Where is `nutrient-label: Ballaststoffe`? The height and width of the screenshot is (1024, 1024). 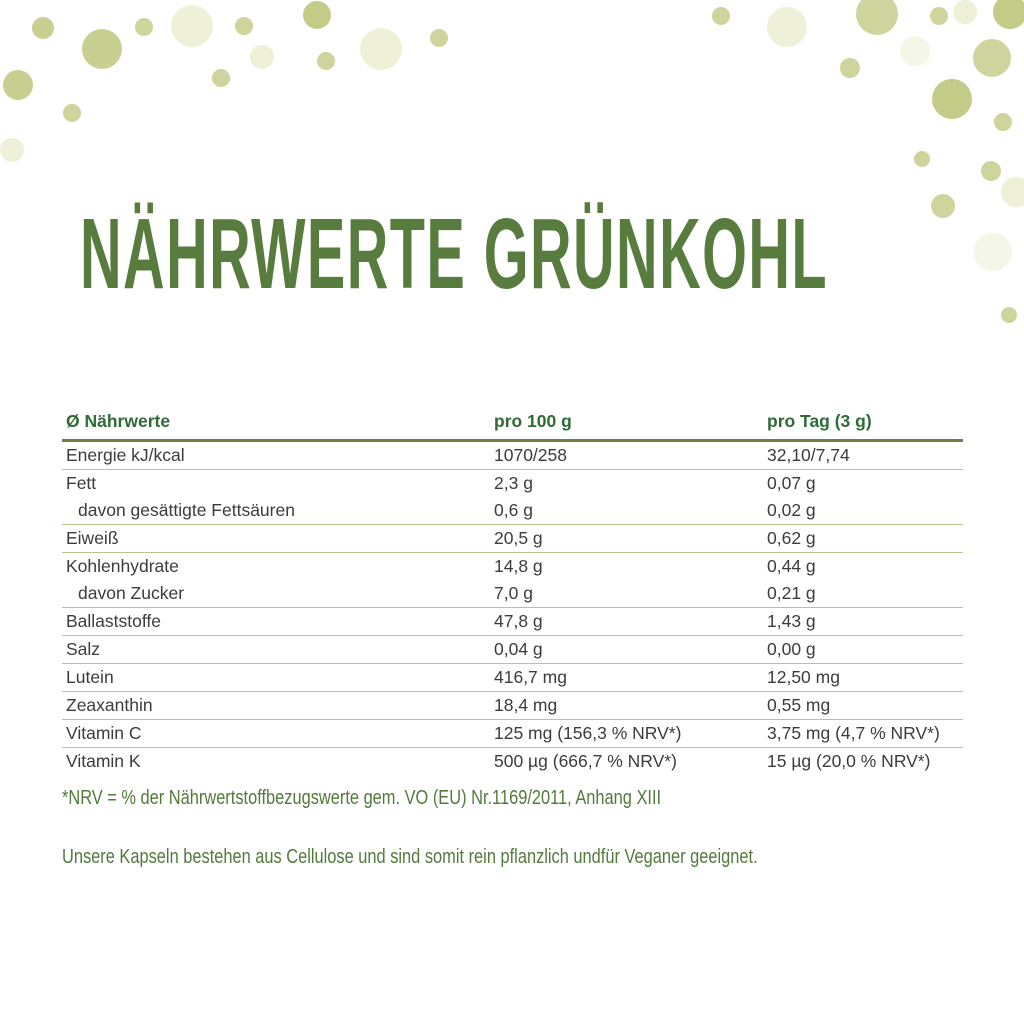 nutrient-label: Ballaststoffe is located at coordinates (276, 621).